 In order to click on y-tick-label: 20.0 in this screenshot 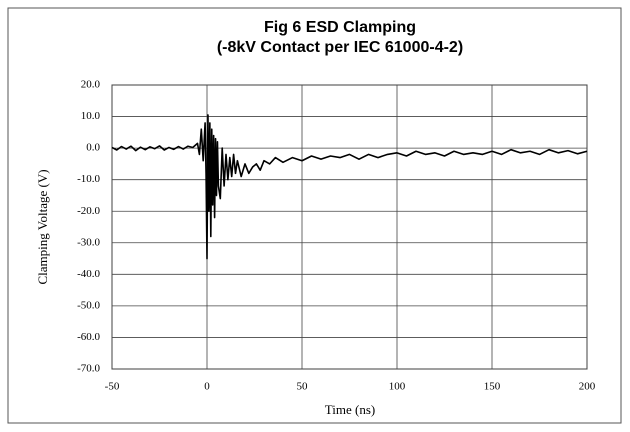, I will do `click(91, 85)`.